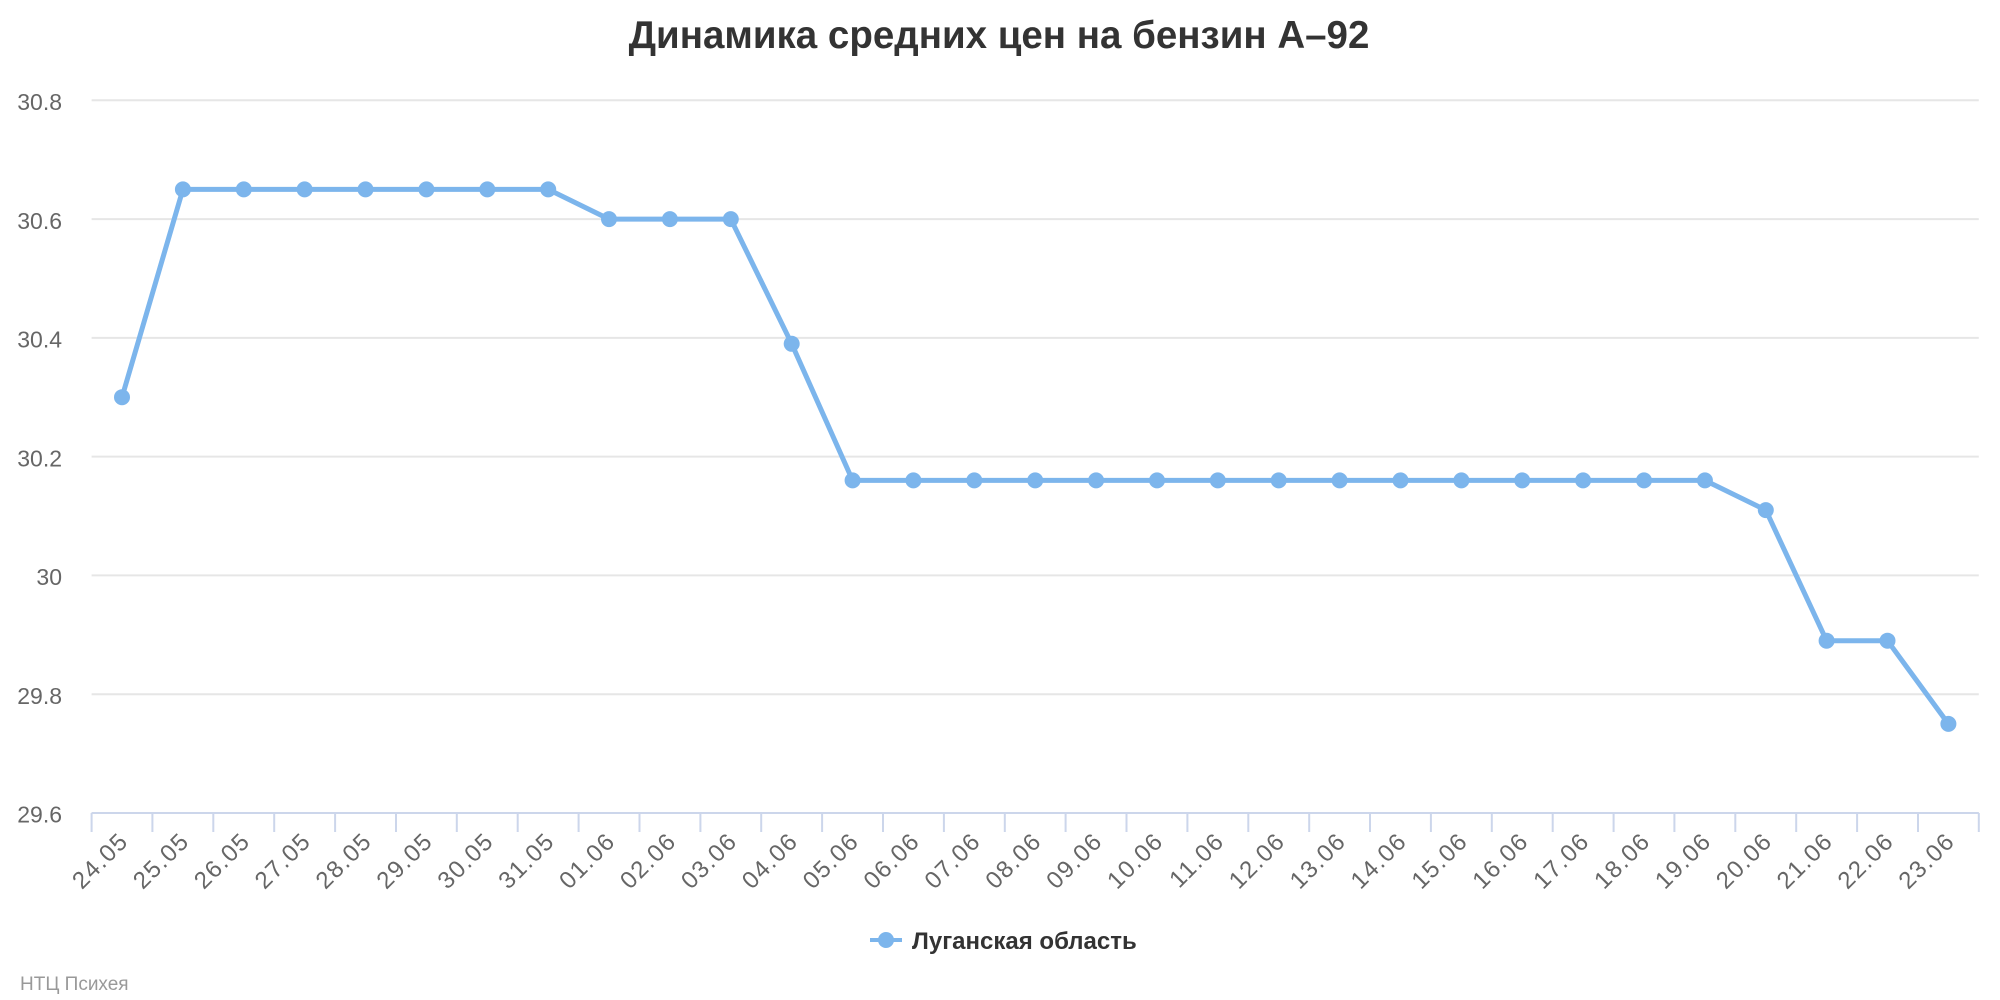 The height and width of the screenshot is (1000, 2000). What do you see at coordinates (39, 102) in the screenshot?
I see `svg-text: 30.8` at bounding box center [39, 102].